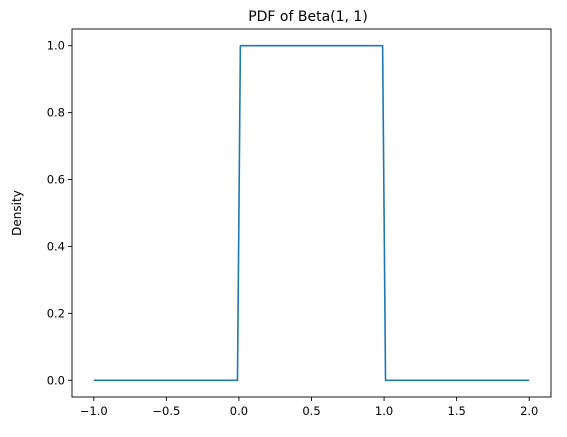  What do you see at coordinates (94, 411) in the screenshot?
I see `x-tick-label: −1.0` at bounding box center [94, 411].